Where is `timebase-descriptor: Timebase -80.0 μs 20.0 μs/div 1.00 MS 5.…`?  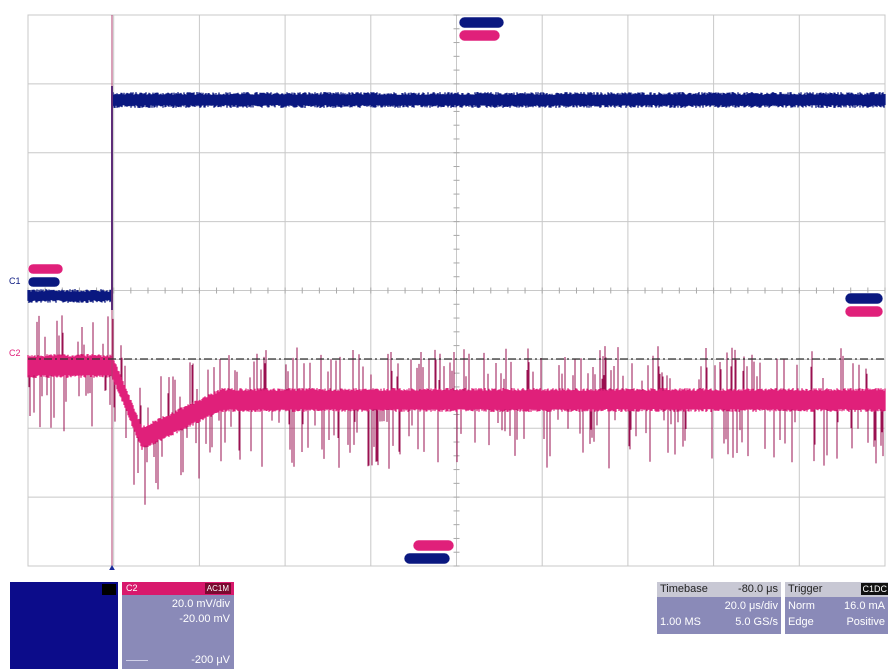
timebase-descriptor: Timebase -80.0 μs 20.0 μs/div 1.00 MS 5.… is located at coordinates (719, 608).